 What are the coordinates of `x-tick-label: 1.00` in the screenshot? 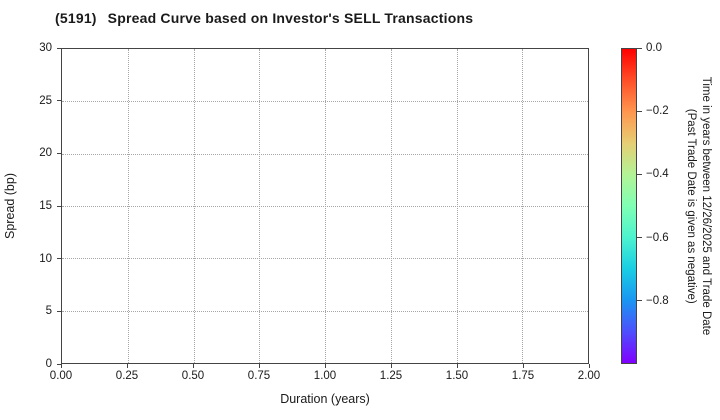 It's located at (325, 376).